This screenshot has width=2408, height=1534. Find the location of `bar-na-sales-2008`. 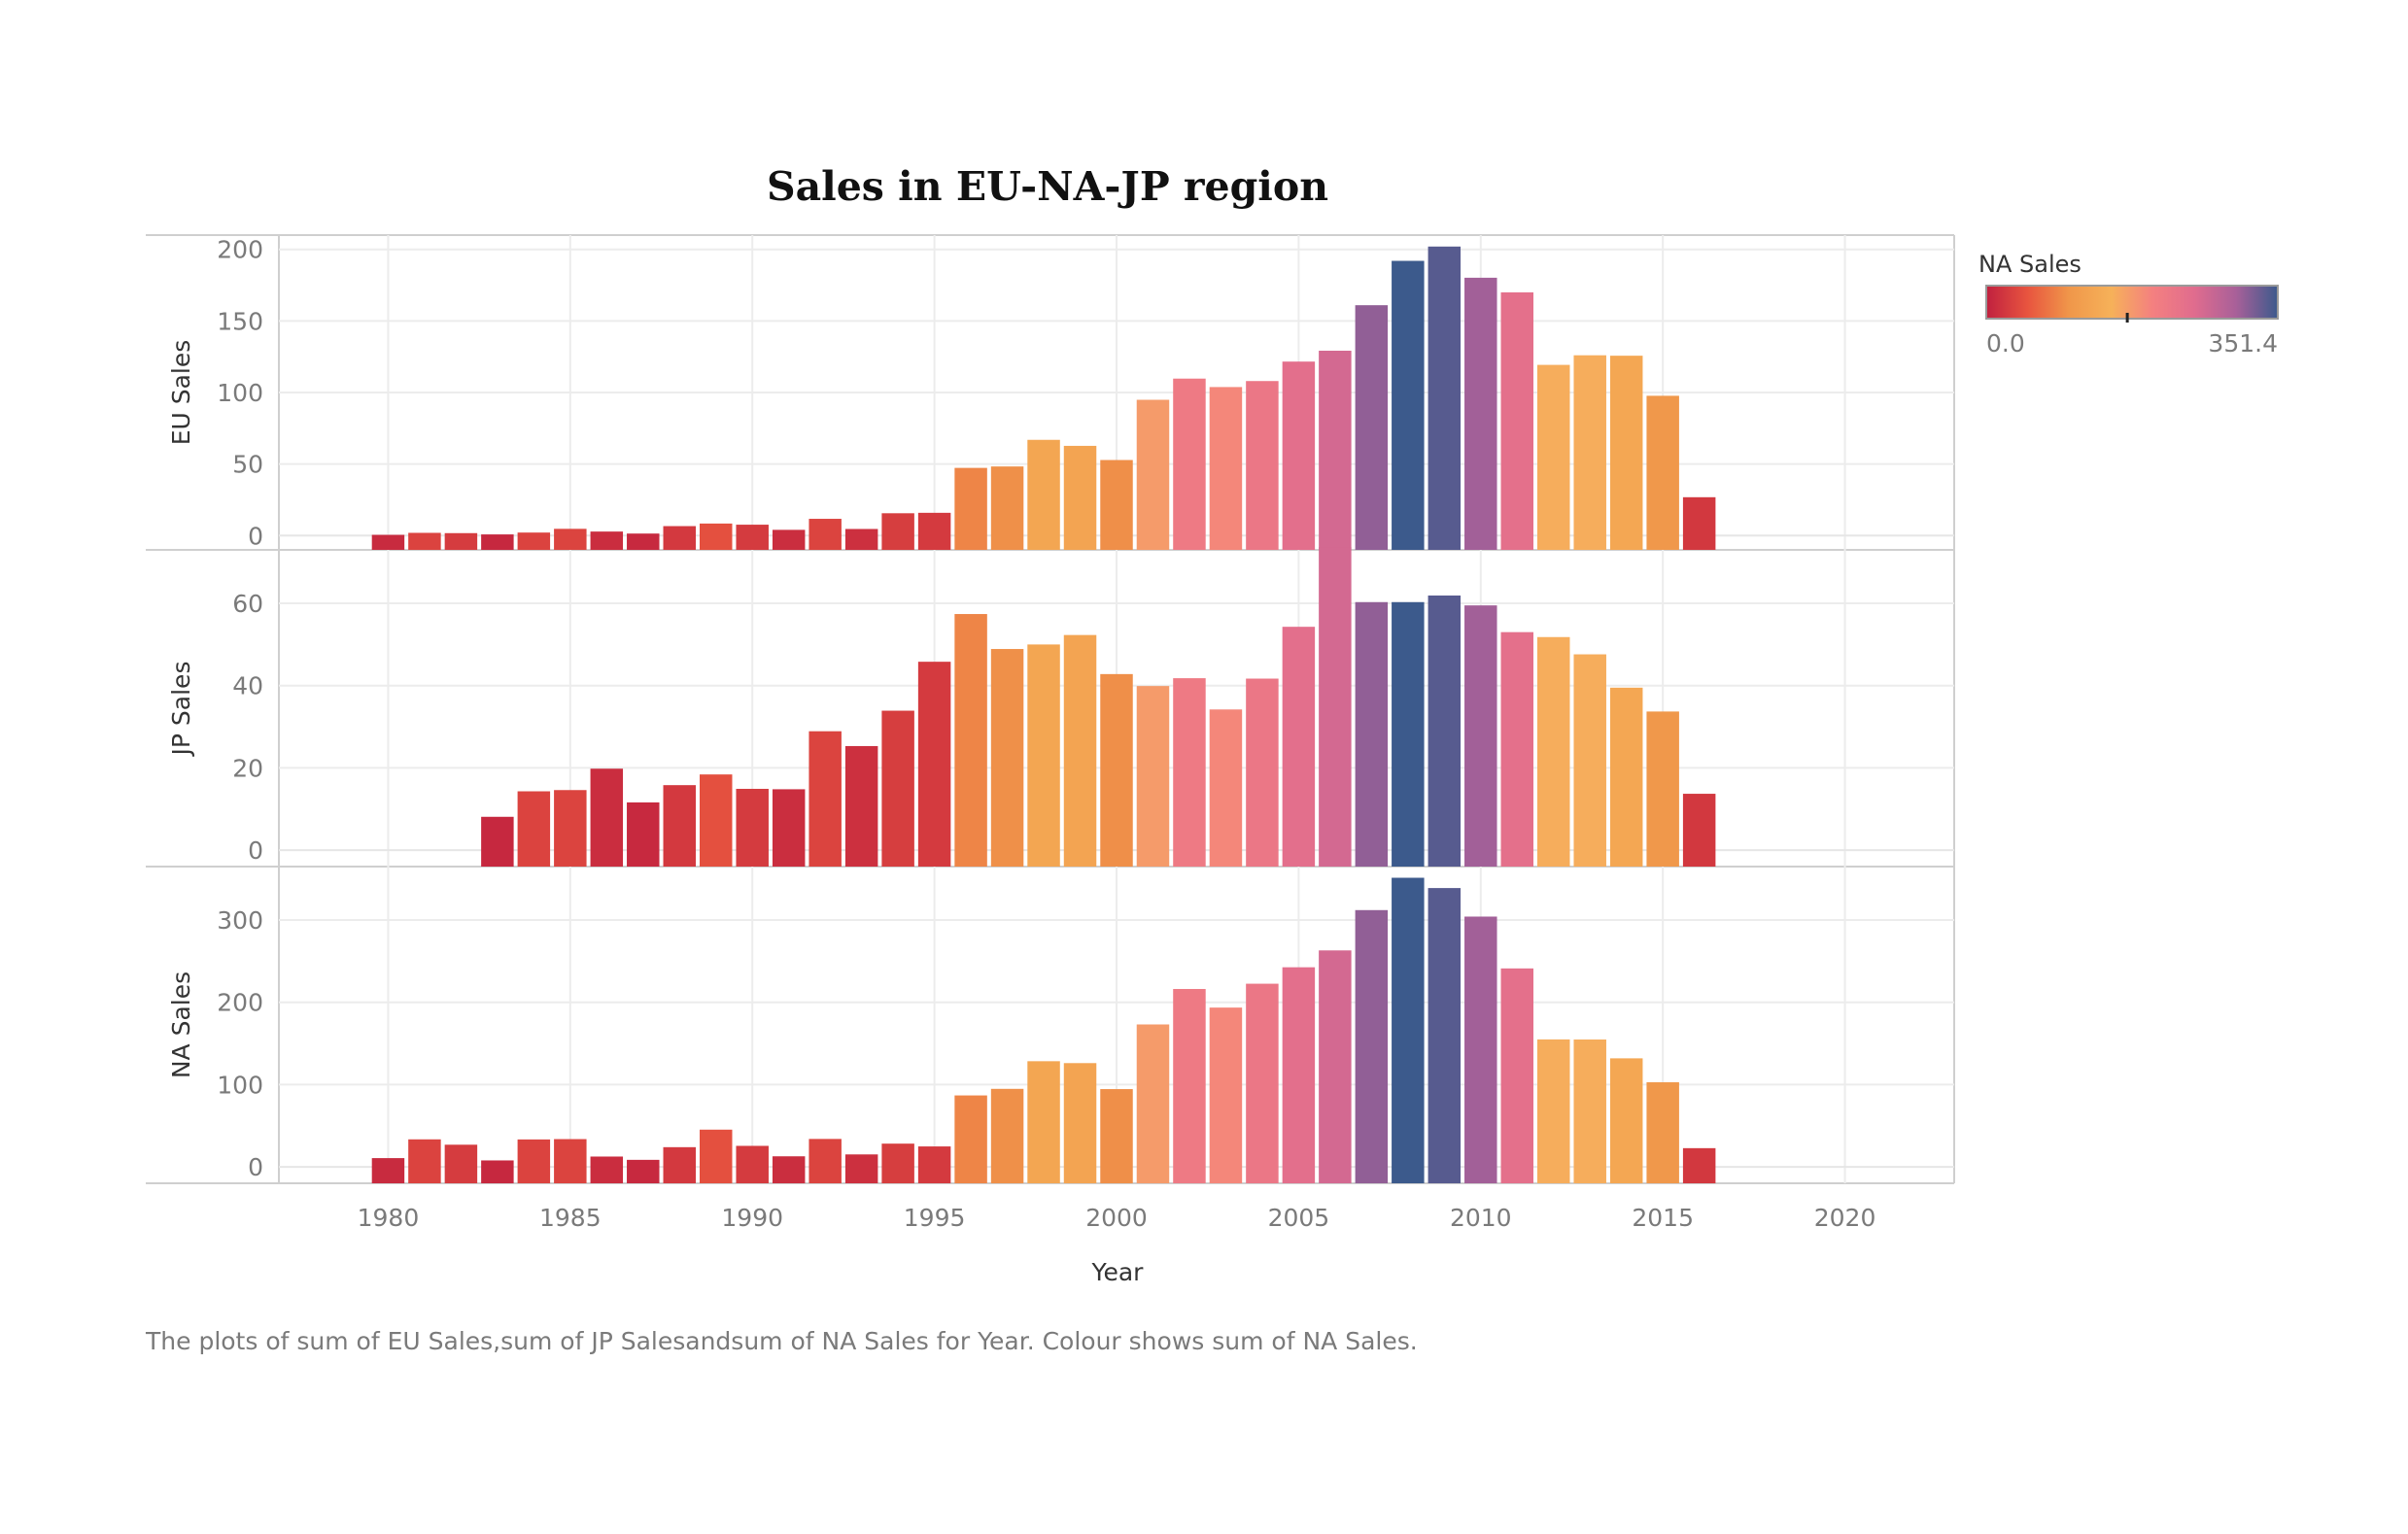

bar-na-sales-2008 is located at coordinates (1408, 1030).